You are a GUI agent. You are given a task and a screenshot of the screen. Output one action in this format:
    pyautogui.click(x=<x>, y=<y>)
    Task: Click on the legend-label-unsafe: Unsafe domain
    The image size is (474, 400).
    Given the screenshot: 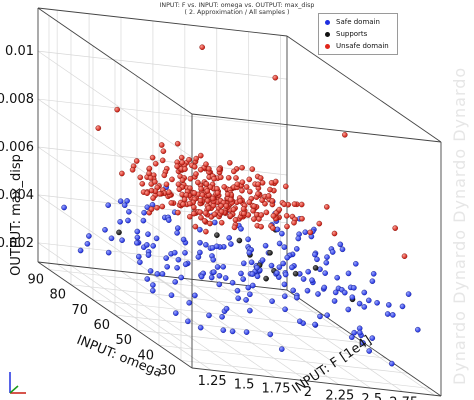 What is the action you would take?
    pyautogui.click(x=362, y=46)
    